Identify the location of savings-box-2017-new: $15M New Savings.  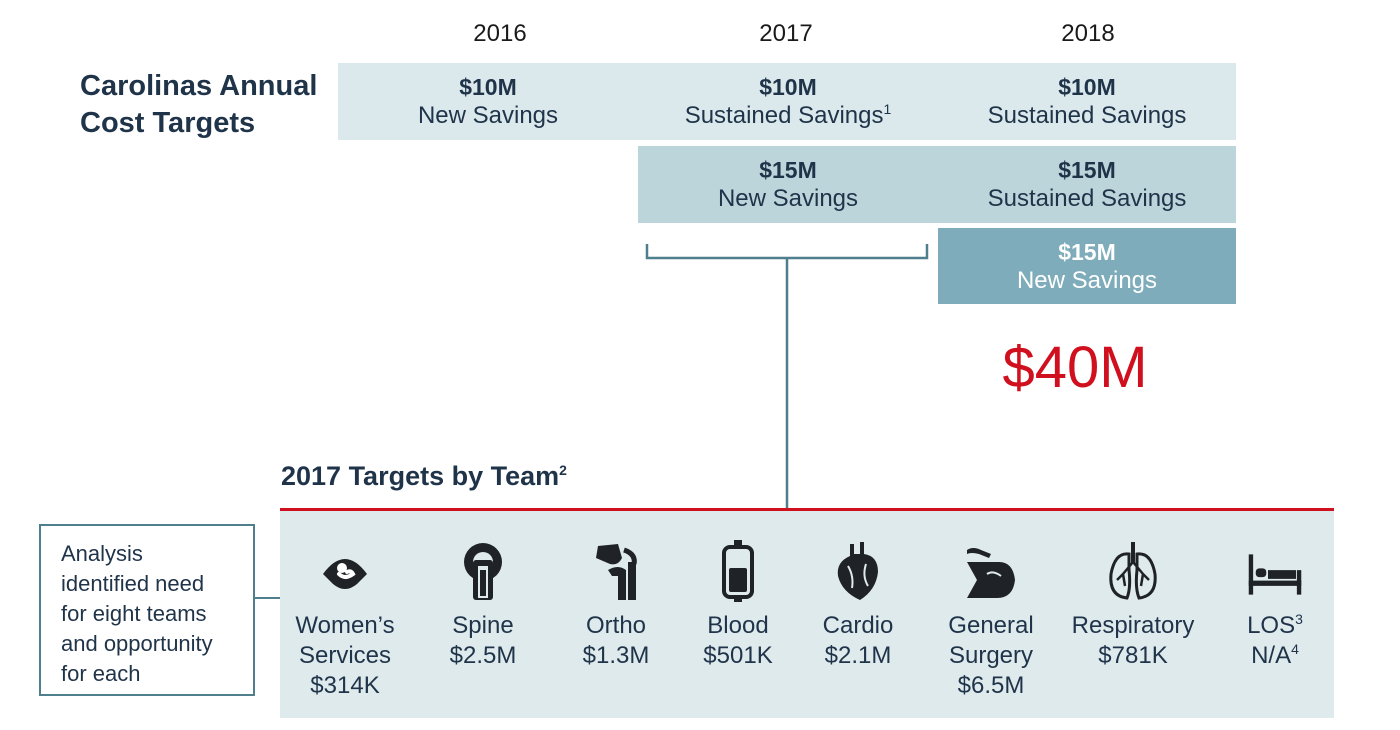
(788, 184).